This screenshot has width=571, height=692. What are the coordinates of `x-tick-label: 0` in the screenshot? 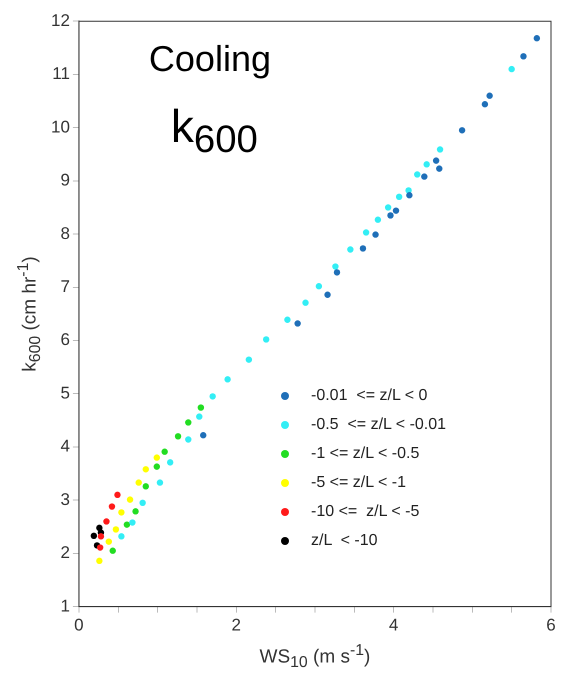 It's located at (79, 624).